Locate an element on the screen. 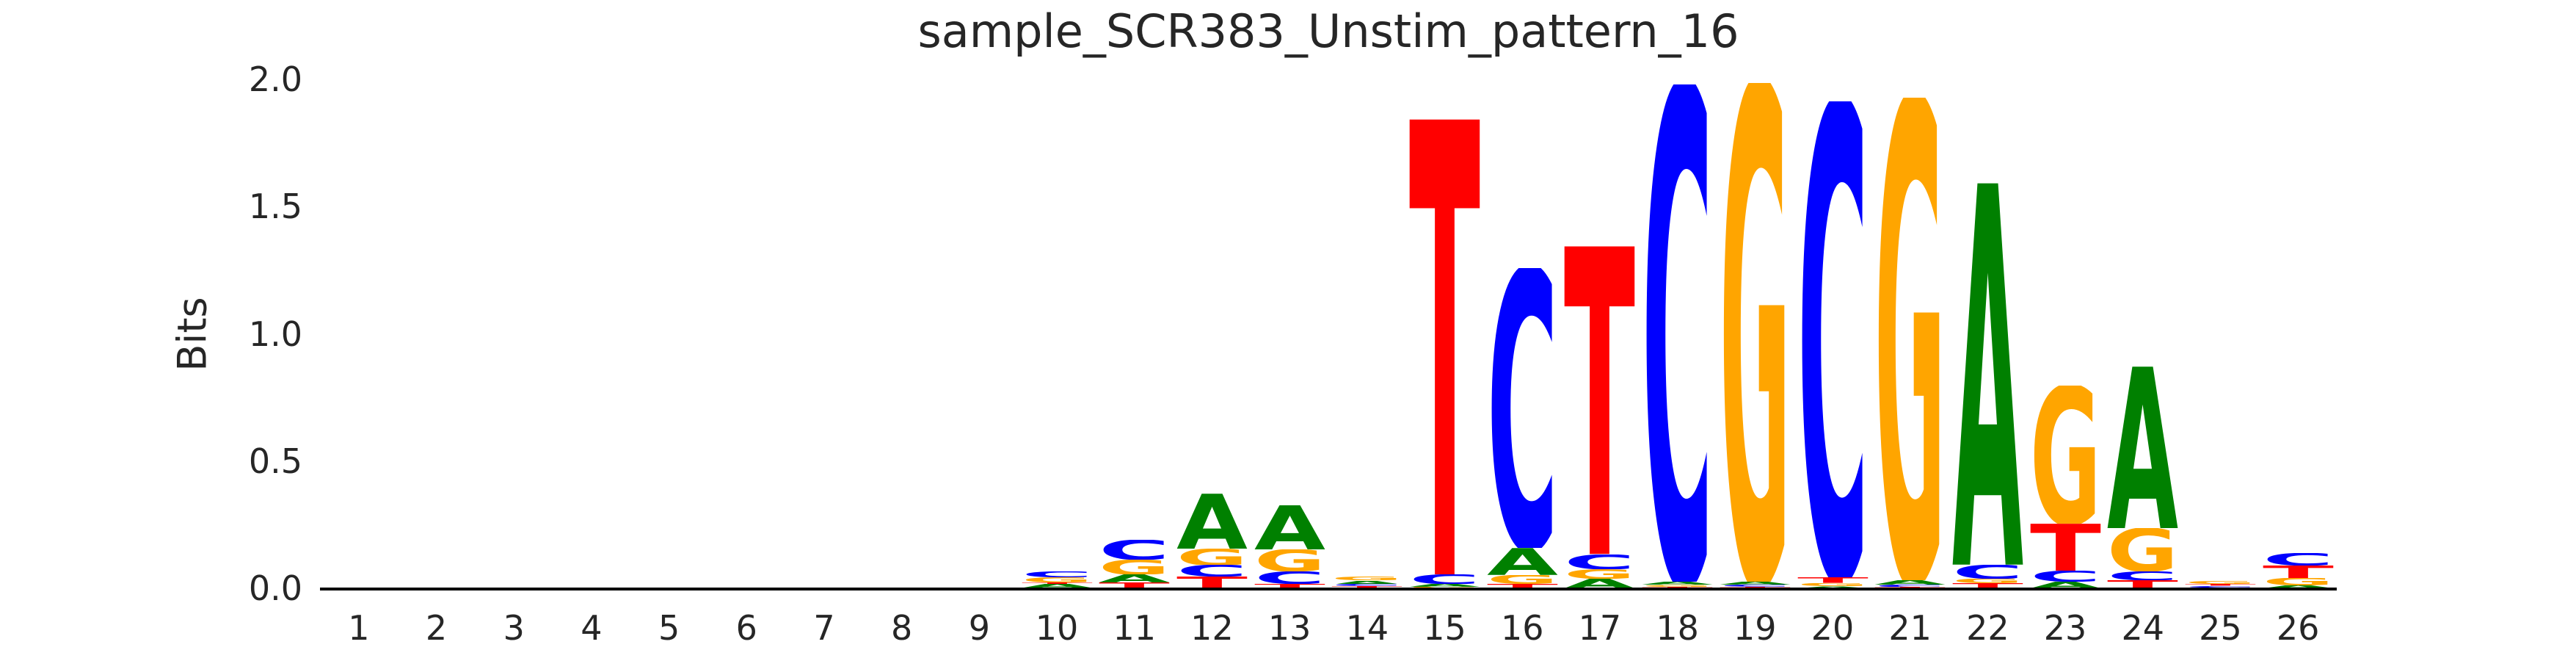 The height and width of the screenshot is (661, 2576). x-tick-label: 15 is located at coordinates (1444, 628).